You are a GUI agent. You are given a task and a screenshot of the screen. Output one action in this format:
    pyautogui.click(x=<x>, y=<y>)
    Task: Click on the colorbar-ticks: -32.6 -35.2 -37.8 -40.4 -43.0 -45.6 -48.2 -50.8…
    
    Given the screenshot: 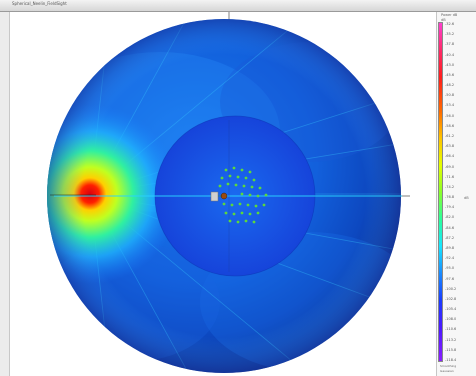 What is the action you would take?
    pyautogui.click(x=460, y=192)
    